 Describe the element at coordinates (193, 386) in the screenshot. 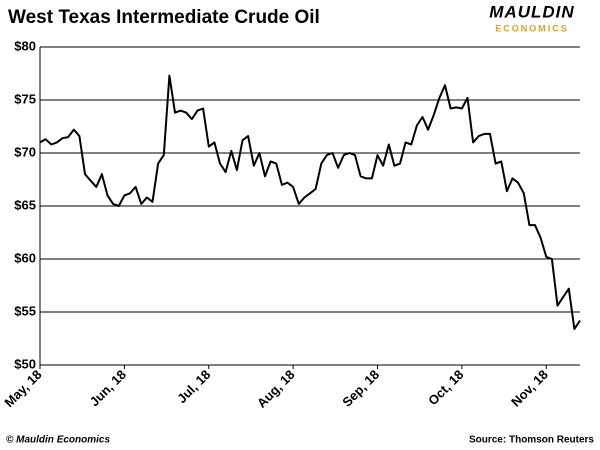

I see `x-tick-label: Jul, 18` at that location.